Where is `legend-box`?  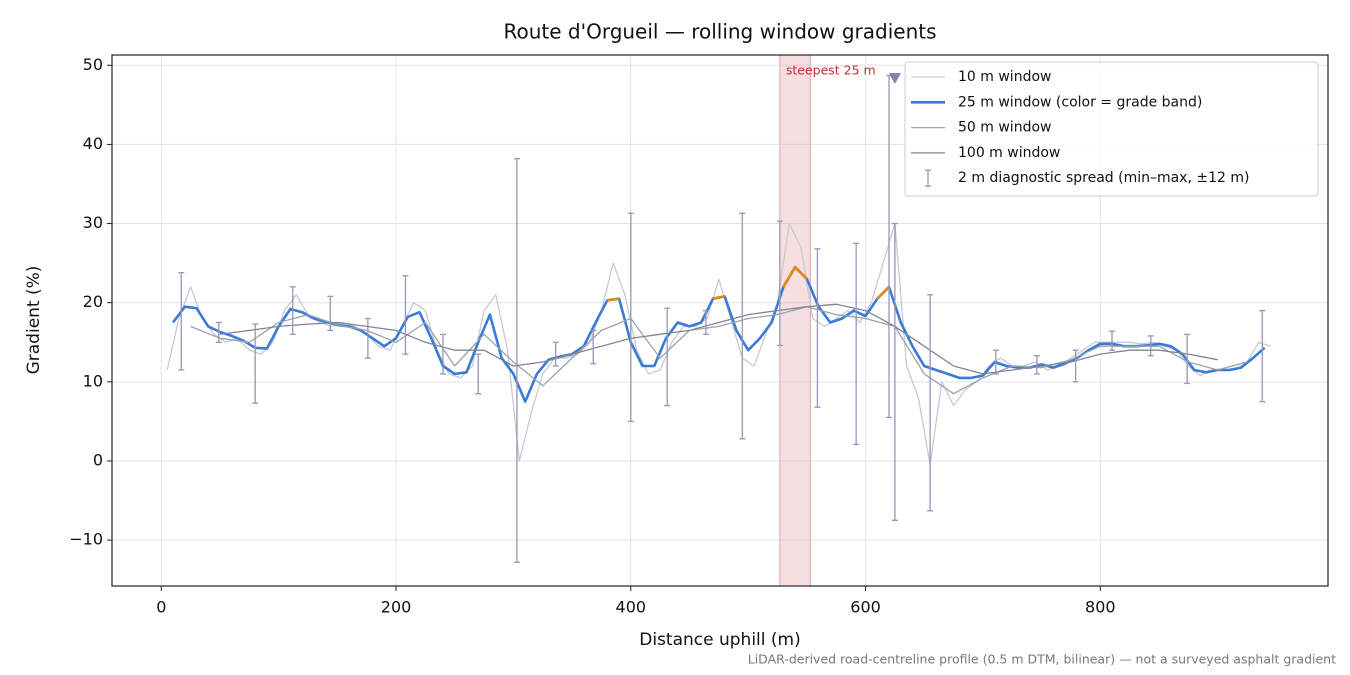
legend-box is located at coordinates (1111, 129).